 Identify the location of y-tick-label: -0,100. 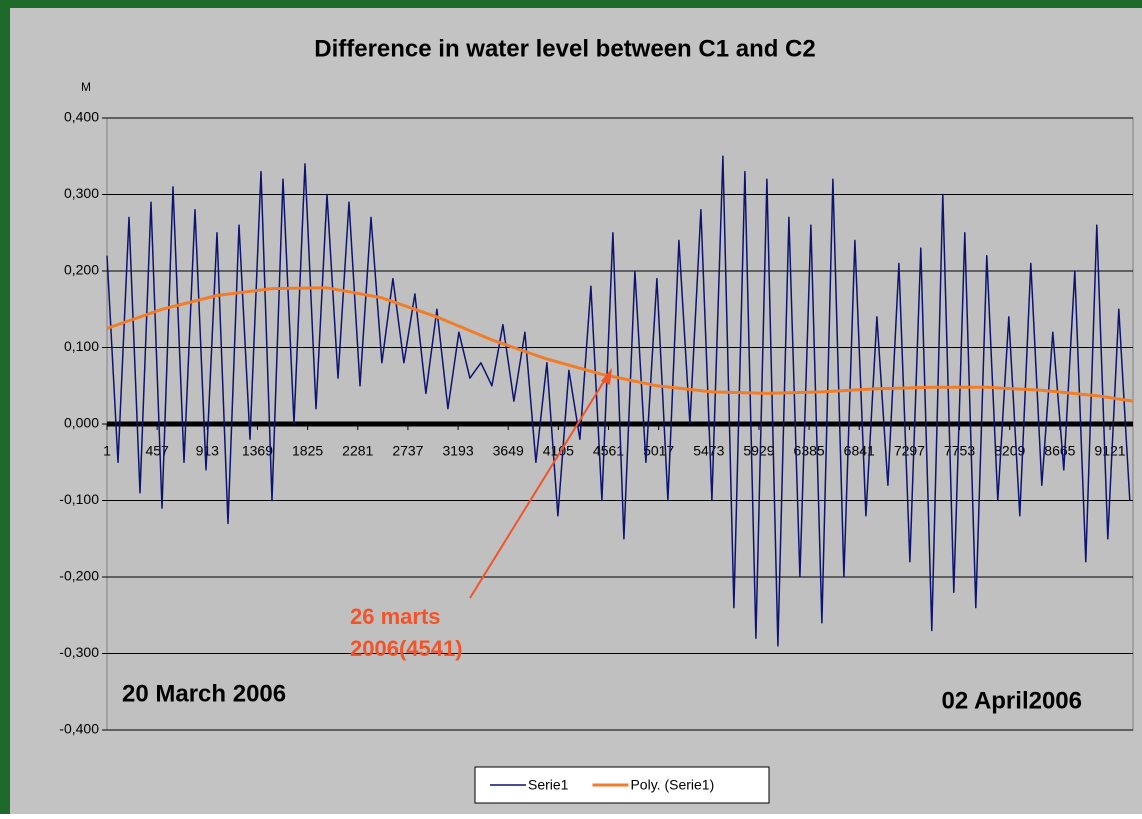
(79, 499).